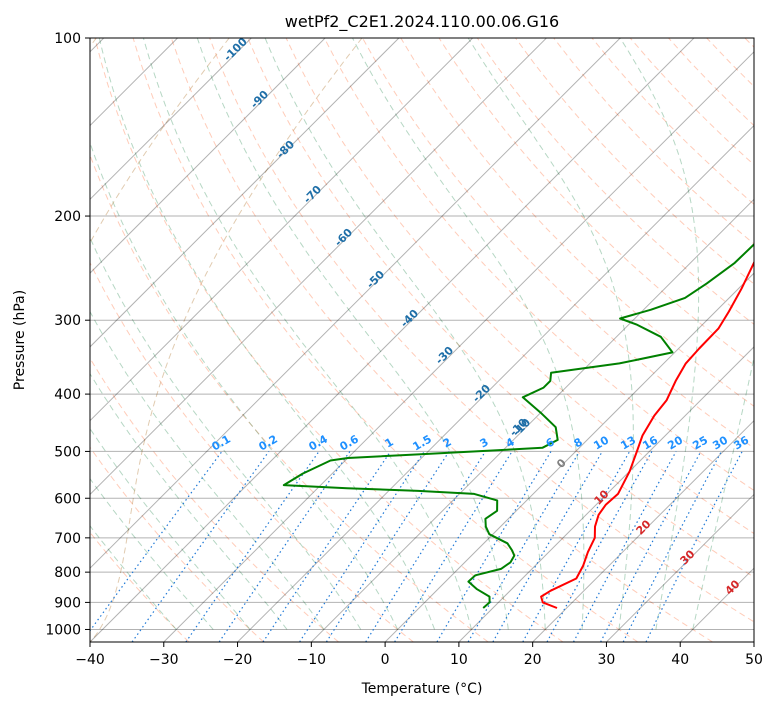 This screenshot has height=708, width=775. Describe the element at coordinates (602, 497) in the screenshot. I see `moist-adiabat-label: 10` at that location.